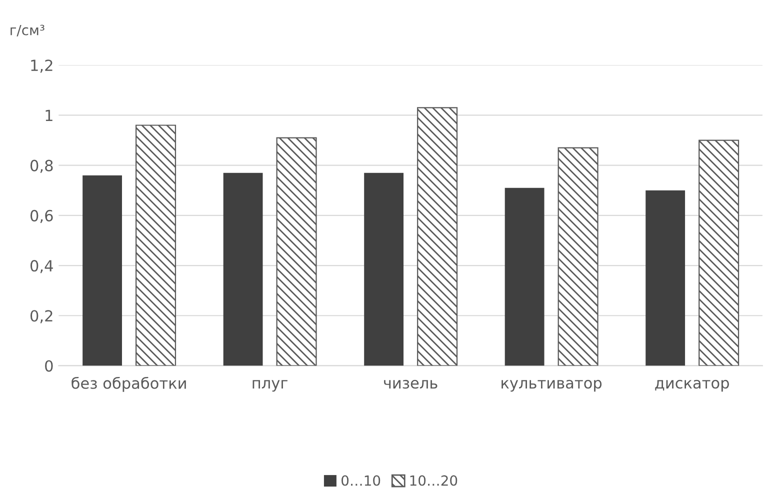 The height and width of the screenshot is (501, 782). I want to click on legend-label: 10…20, so click(434, 480).